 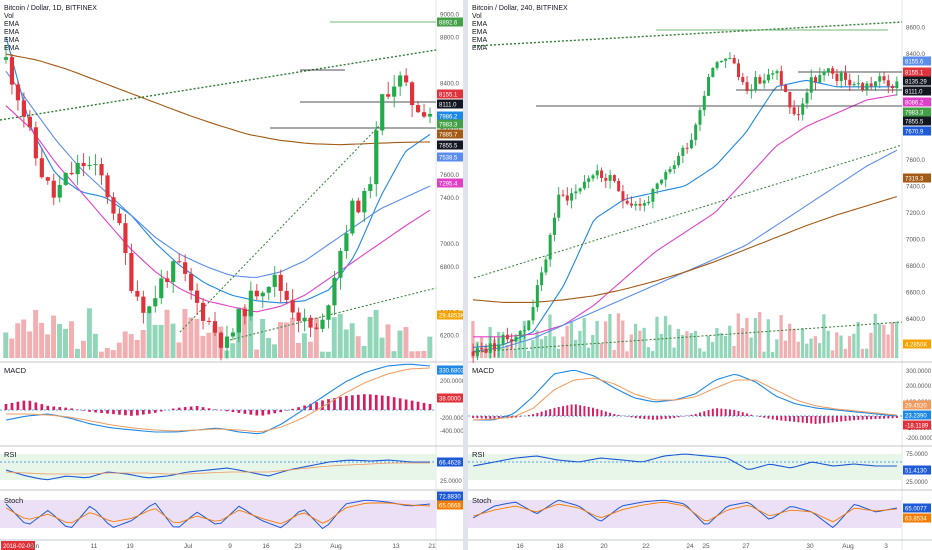 What do you see at coordinates (448, 118) in the screenshot?
I see `left-price-tag-label: 7986.2` at bounding box center [448, 118].